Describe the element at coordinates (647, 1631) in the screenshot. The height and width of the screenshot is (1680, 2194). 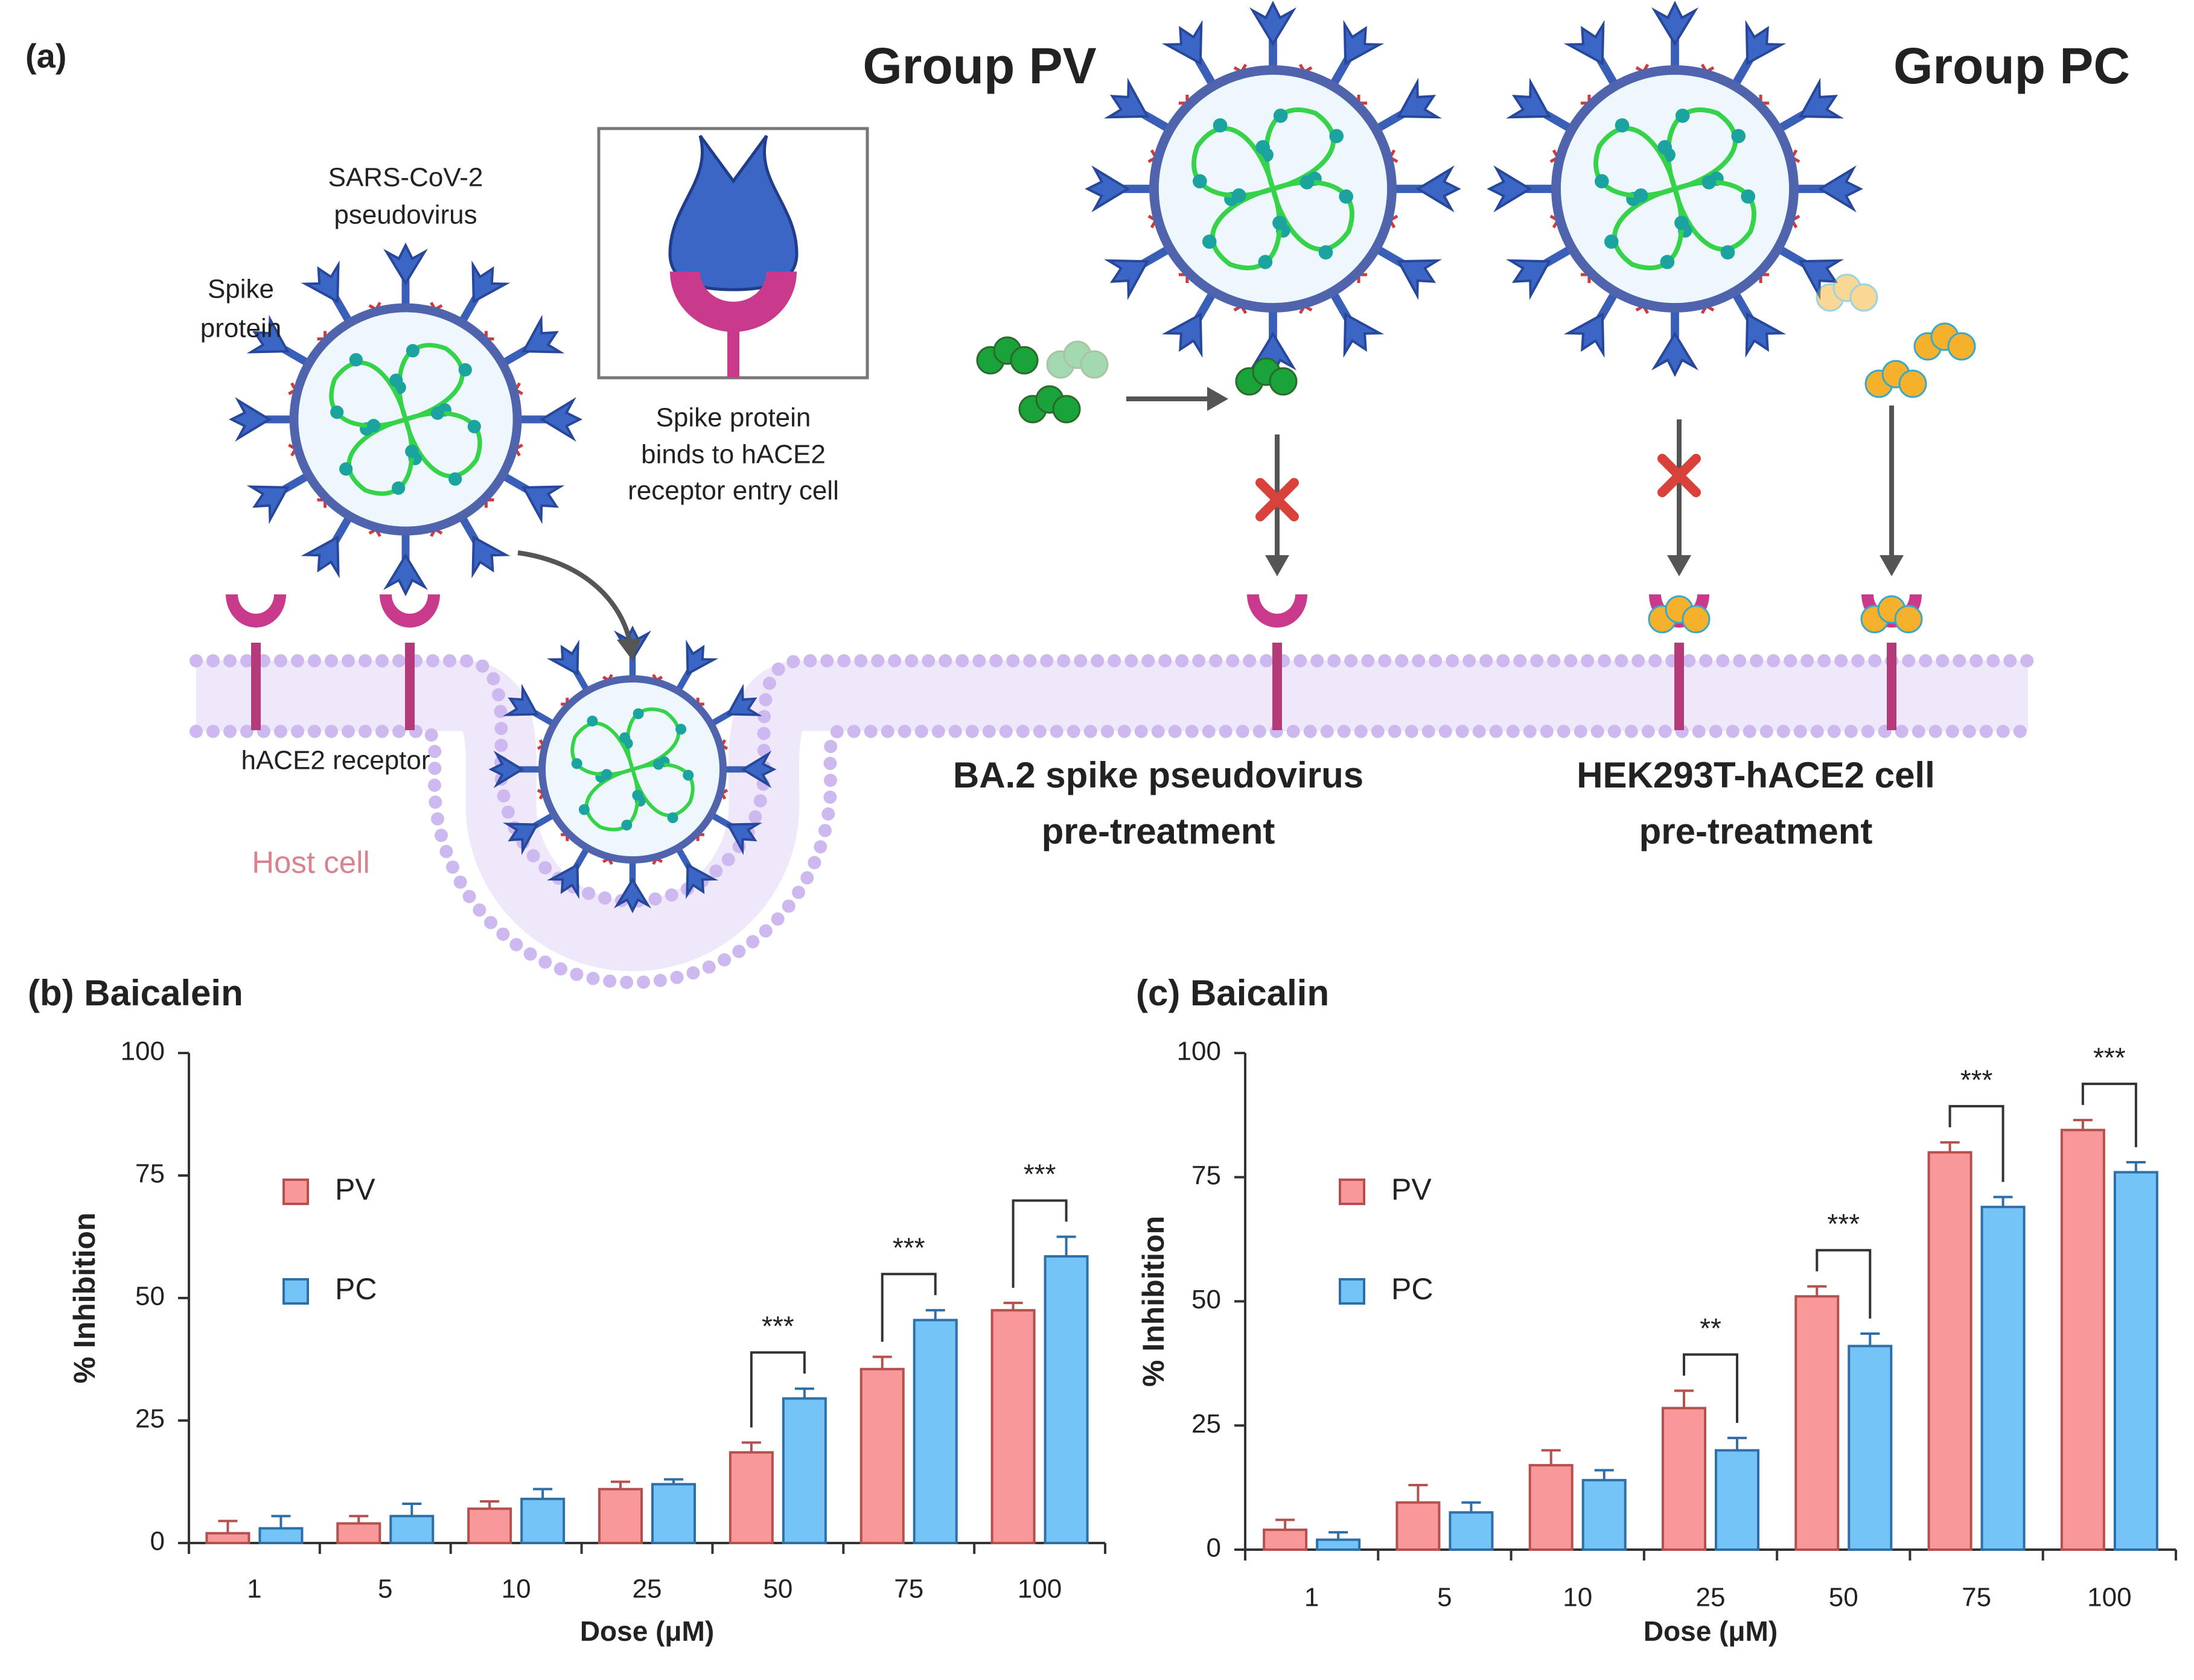
I see `x-axis-label: Dose (μM)` at that location.